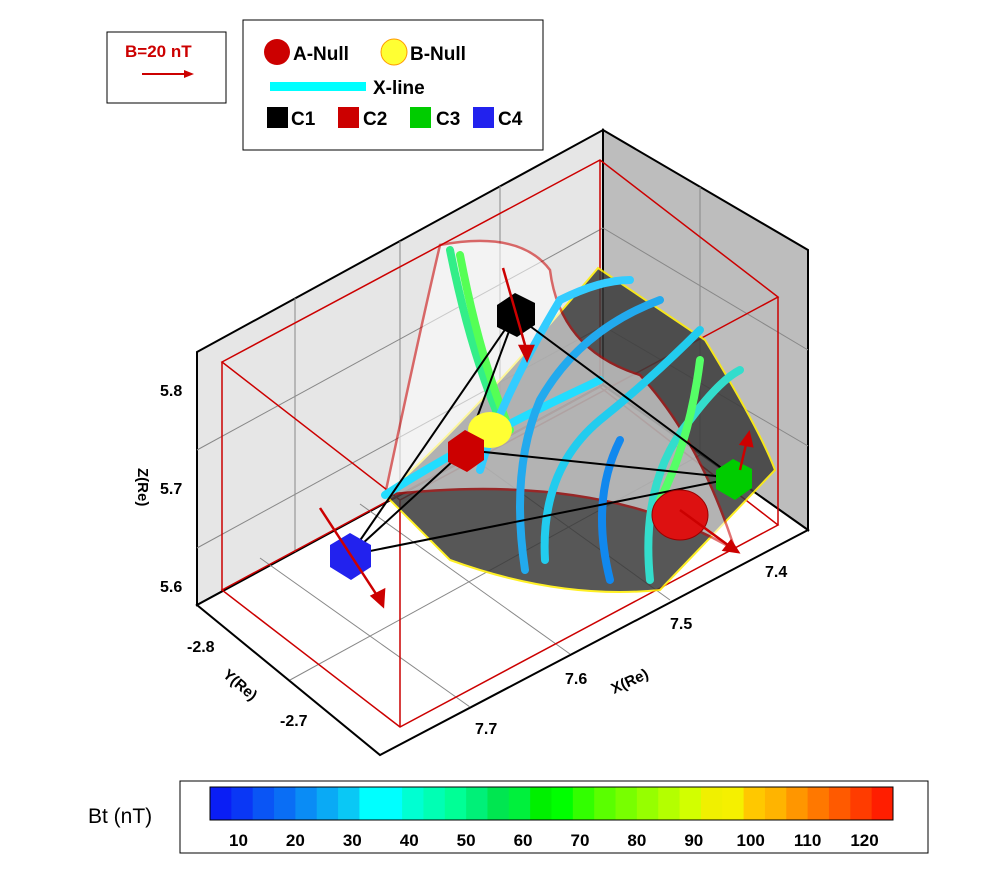 The image size is (1000, 889). Describe the element at coordinates (636, 840) in the screenshot. I see `colorbar-tick: 80` at that location.